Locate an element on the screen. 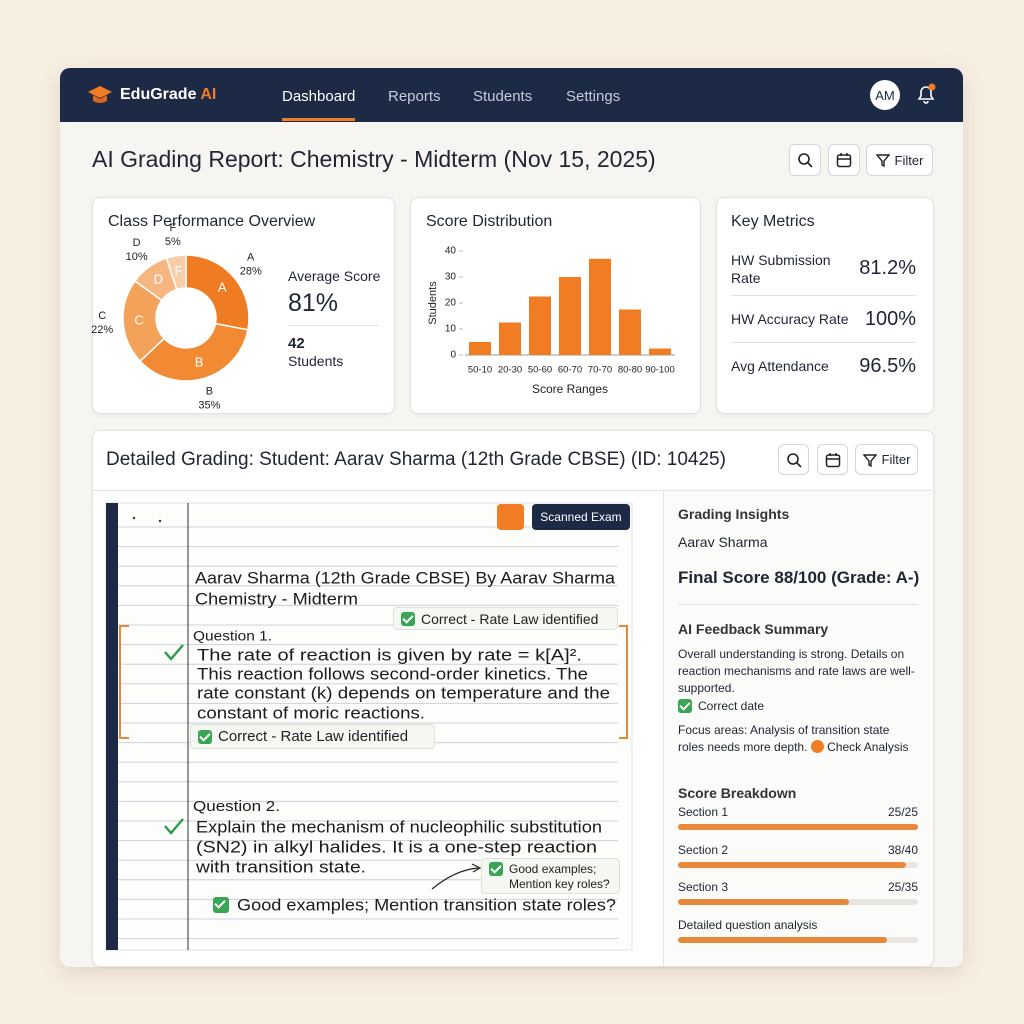 The height and width of the screenshot is (1024, 1024). nav-link: Settings is located at coordinates (593, 96).